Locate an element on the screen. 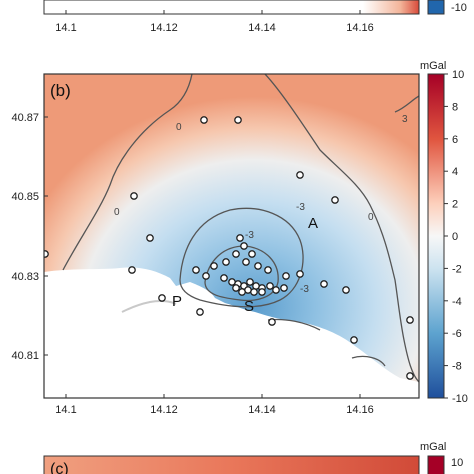 The image size is (474, 474). previous-colorbar is located at coordinates (436, 7).